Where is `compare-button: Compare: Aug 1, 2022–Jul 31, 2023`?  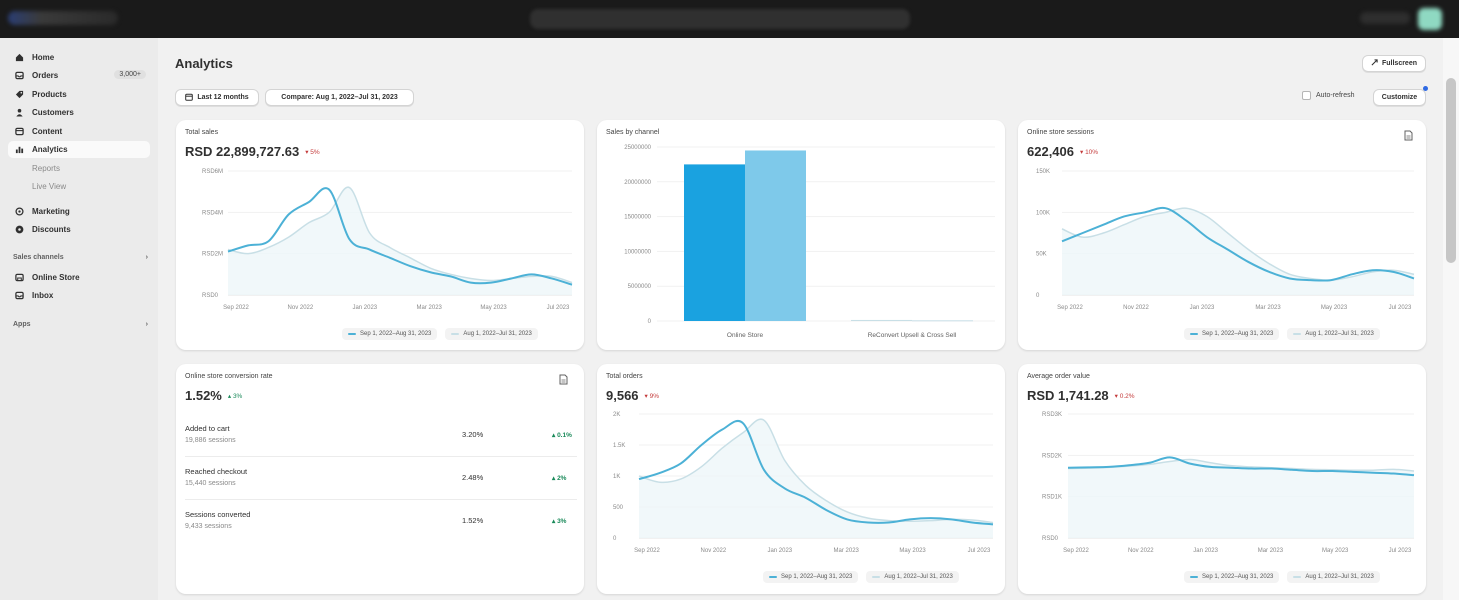
compare-button: Compare: Aug 1, 2022–Jul 31, 2023 is located at coordinates (339, 97).